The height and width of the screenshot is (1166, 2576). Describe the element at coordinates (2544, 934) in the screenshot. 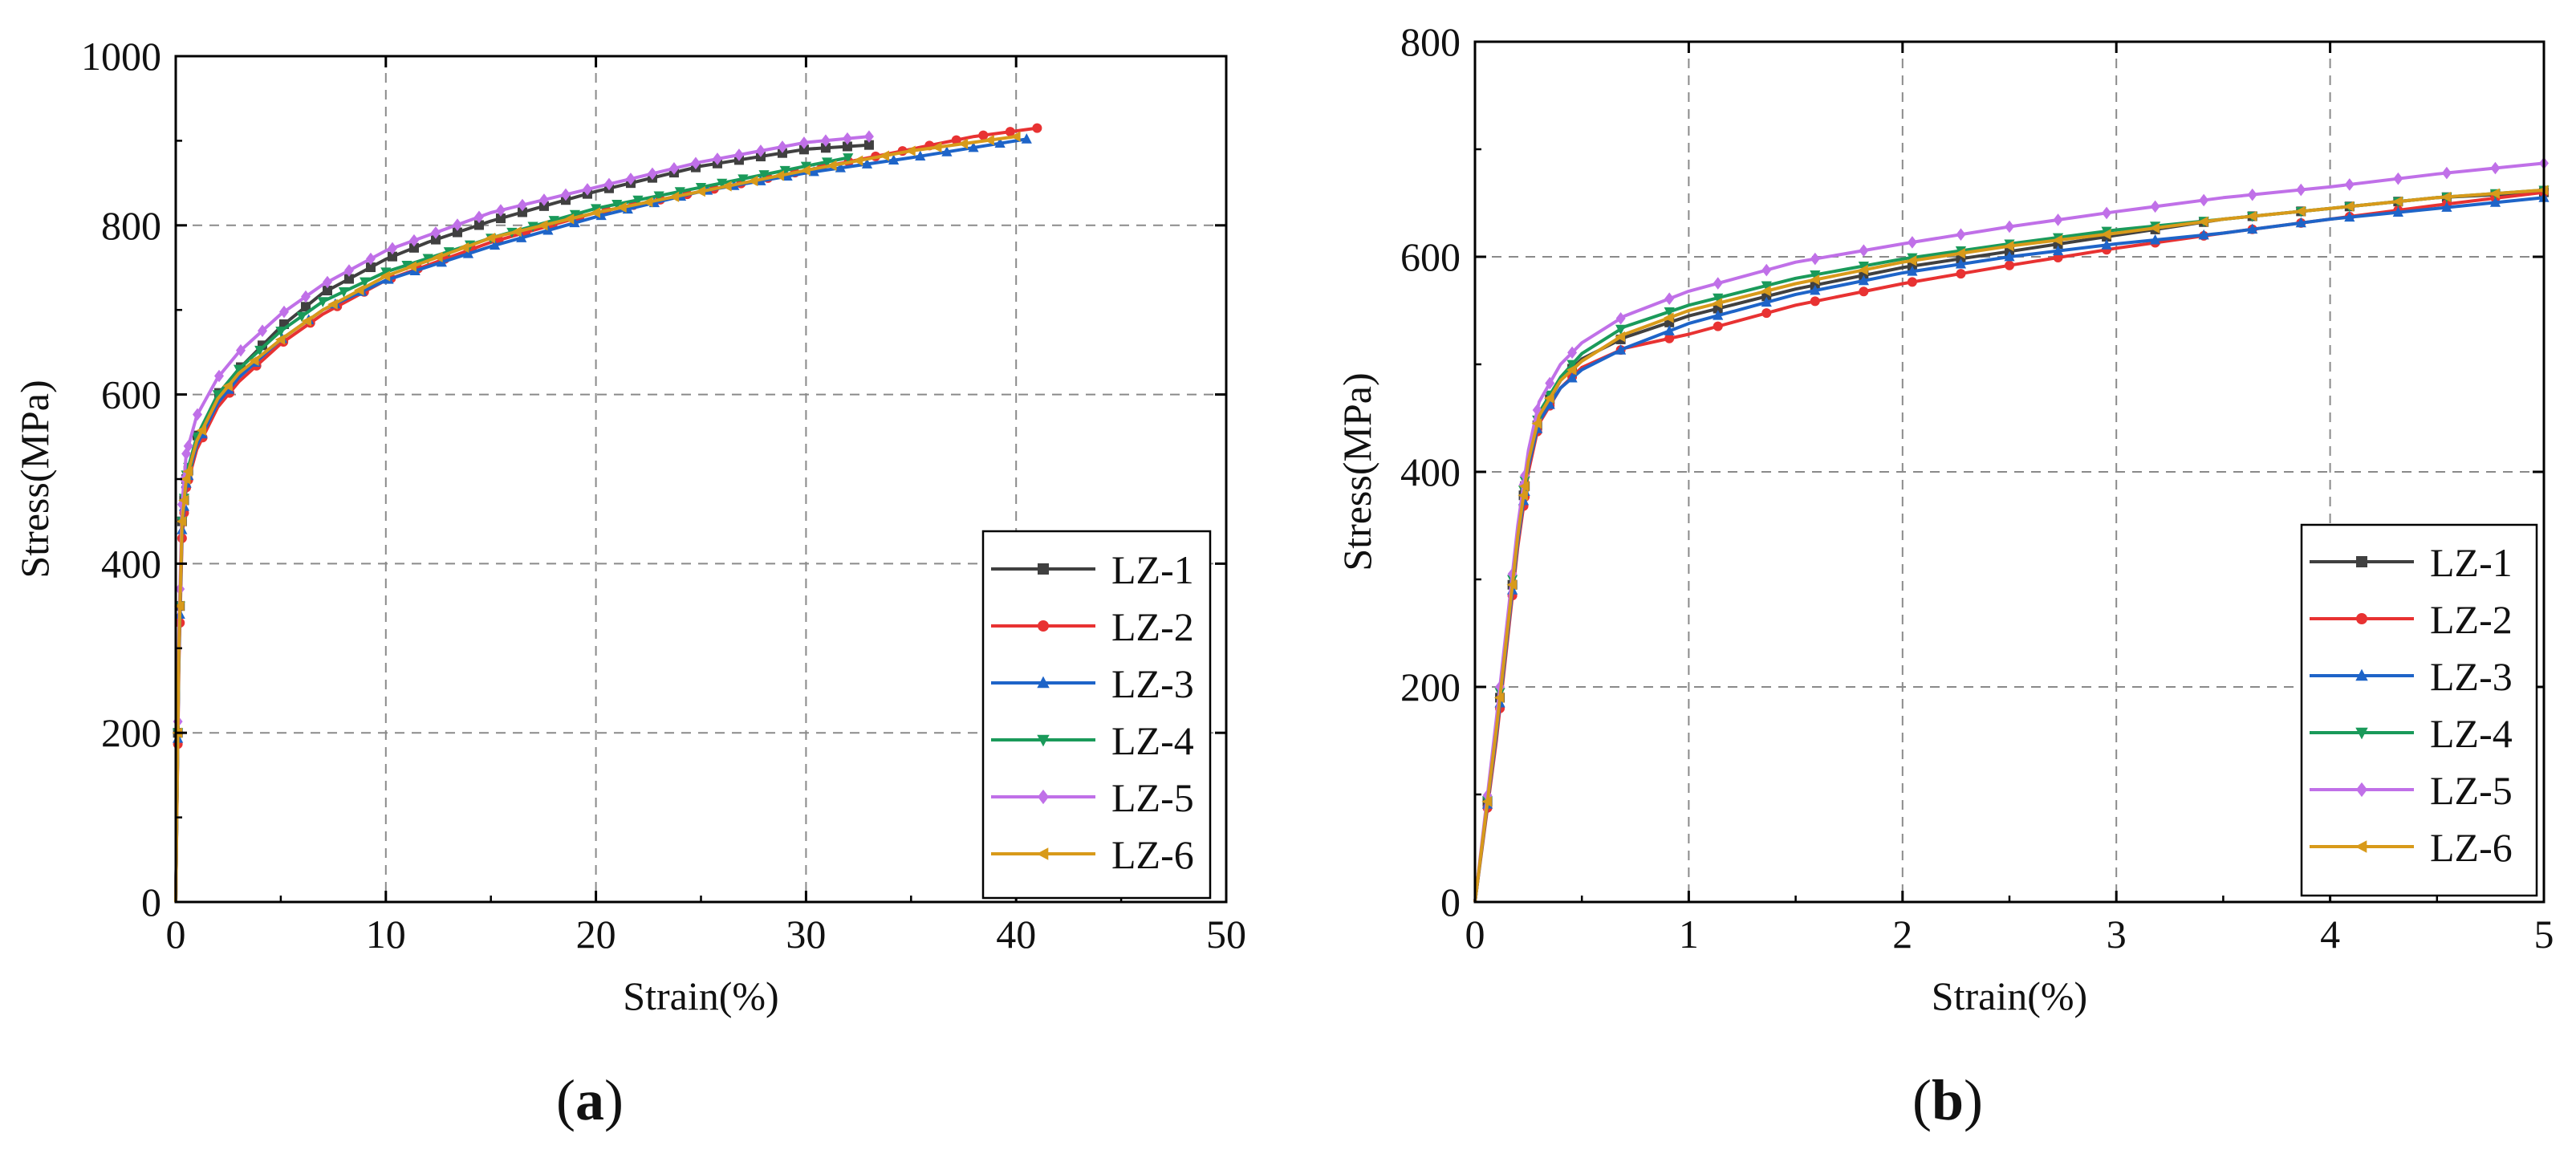

I see `x-tick-label: 5` at that location.